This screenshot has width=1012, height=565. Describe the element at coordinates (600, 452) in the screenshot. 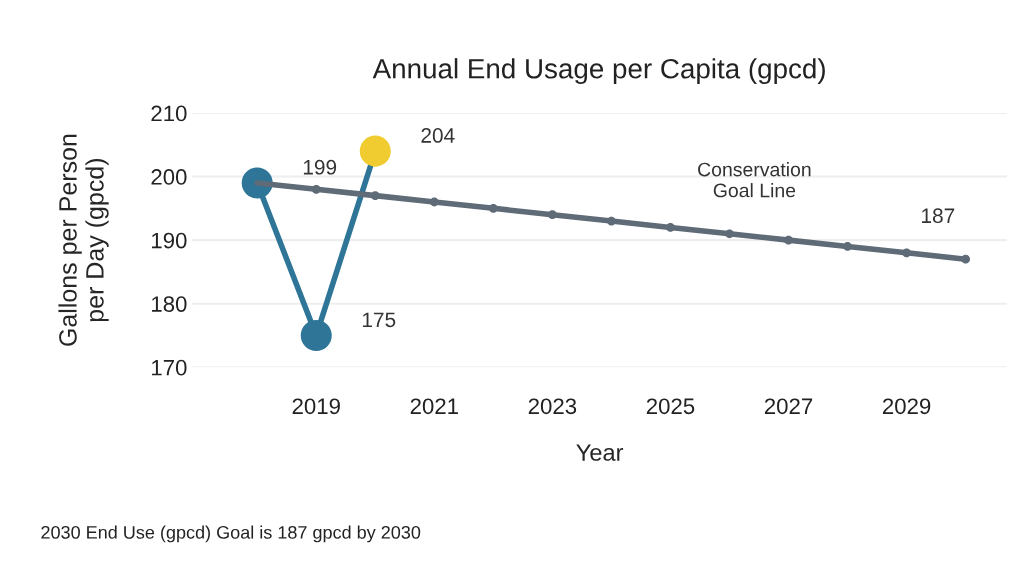

I see `x-axis-title: Year` at that location.